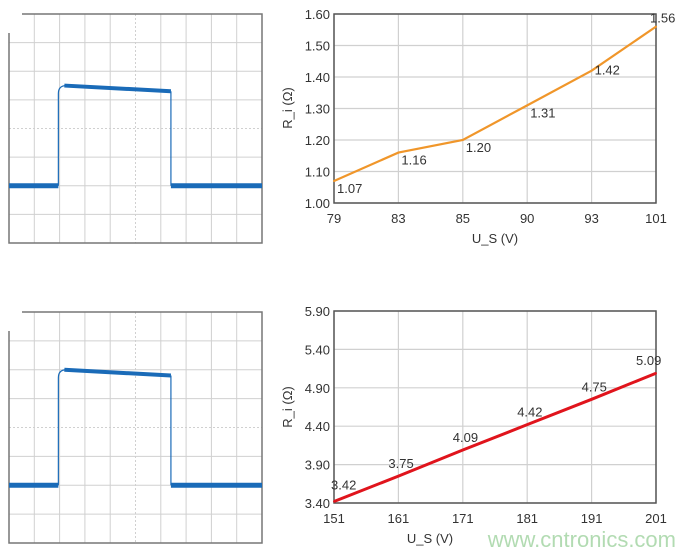  I want to click on data-label: 4.42, so click(529, 412).